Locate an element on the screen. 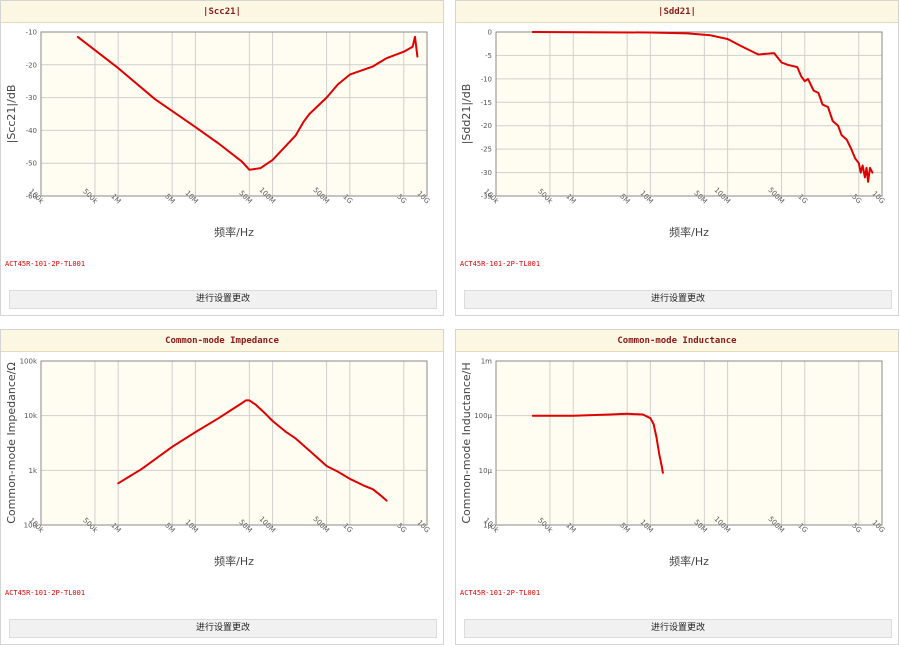 This screenshot has width=900, height=645. y-axis-title: |Sdd21|/dB is located at coordinates (466, 114).